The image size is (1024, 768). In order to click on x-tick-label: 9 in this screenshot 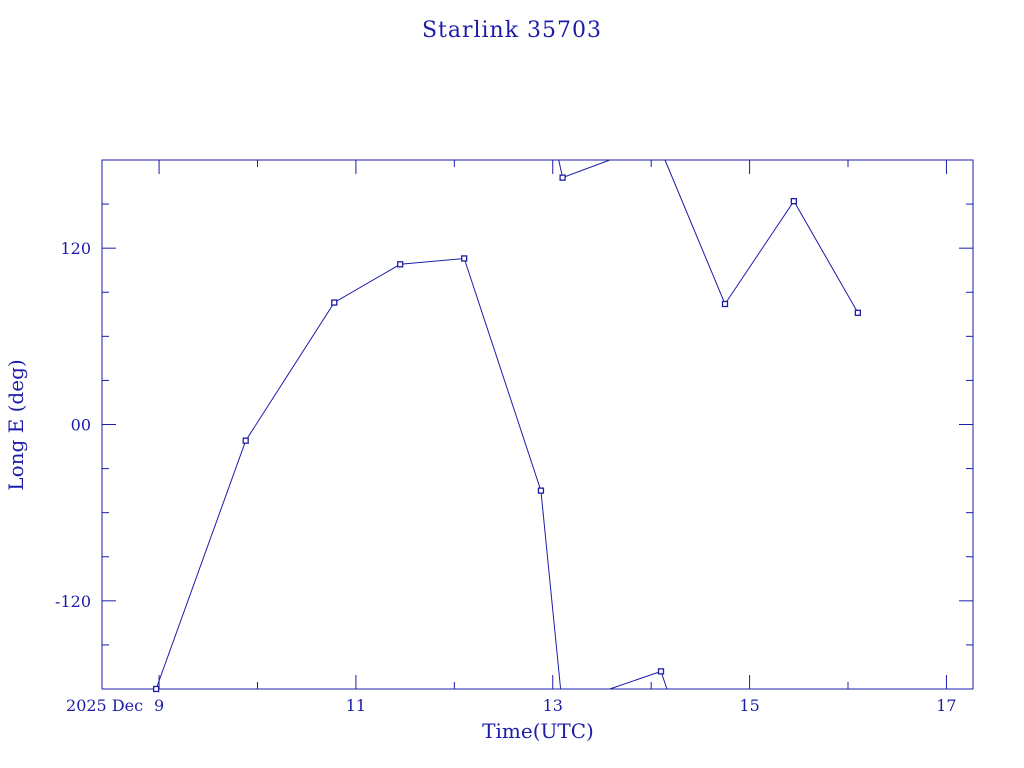, I will do `click(159, 705)`.